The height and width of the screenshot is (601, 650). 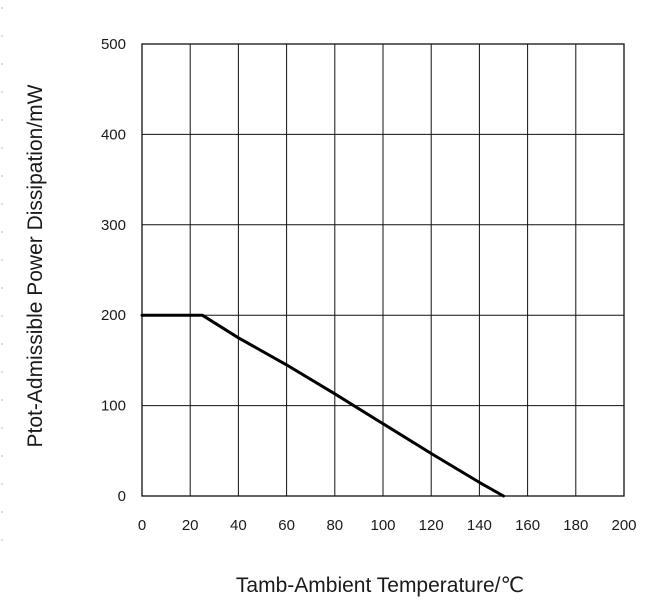 I want to click on x-tick-label: 120, so click(x=431, y=525).